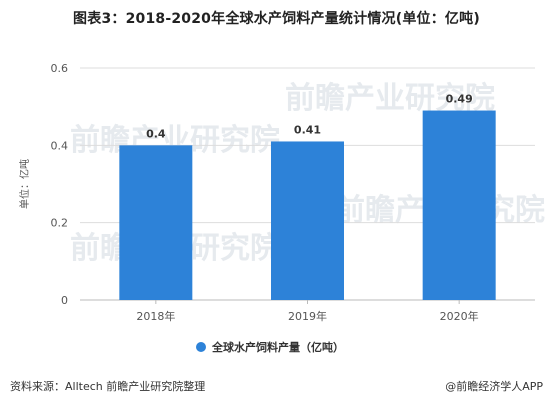  I want to click on x-tick-label: 2019年, so click(307, 316).